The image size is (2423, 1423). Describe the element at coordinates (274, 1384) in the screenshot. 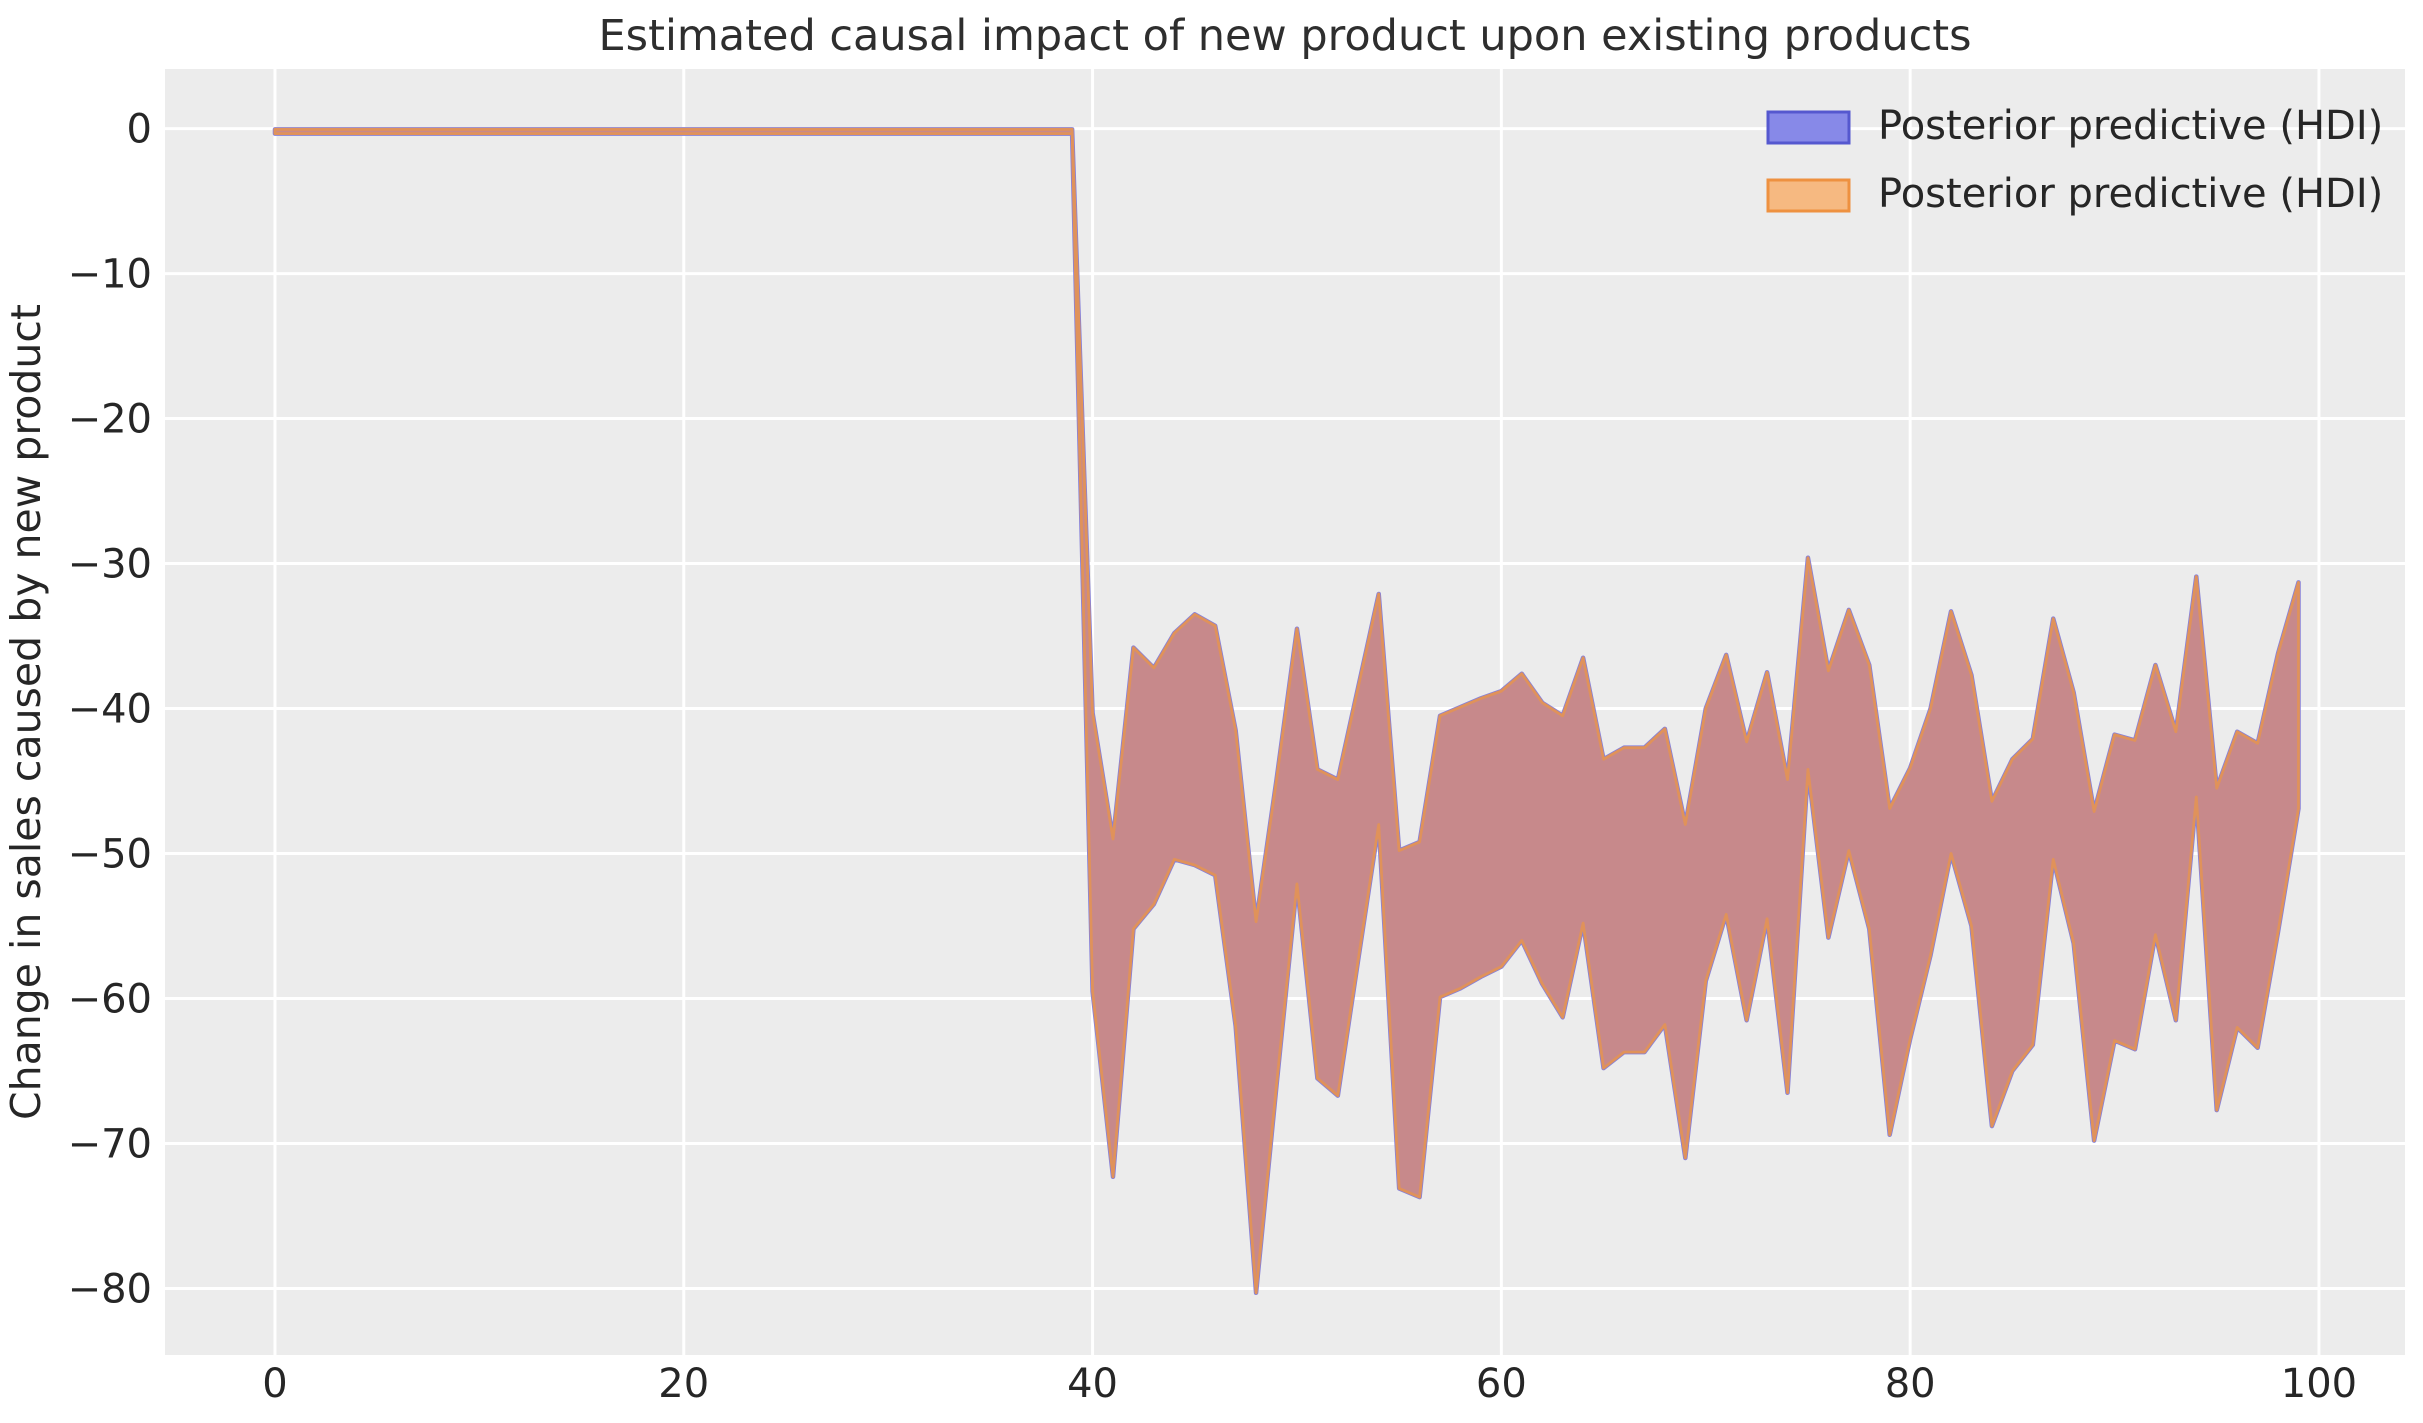

I see `x-tick-label: 0` at that location.